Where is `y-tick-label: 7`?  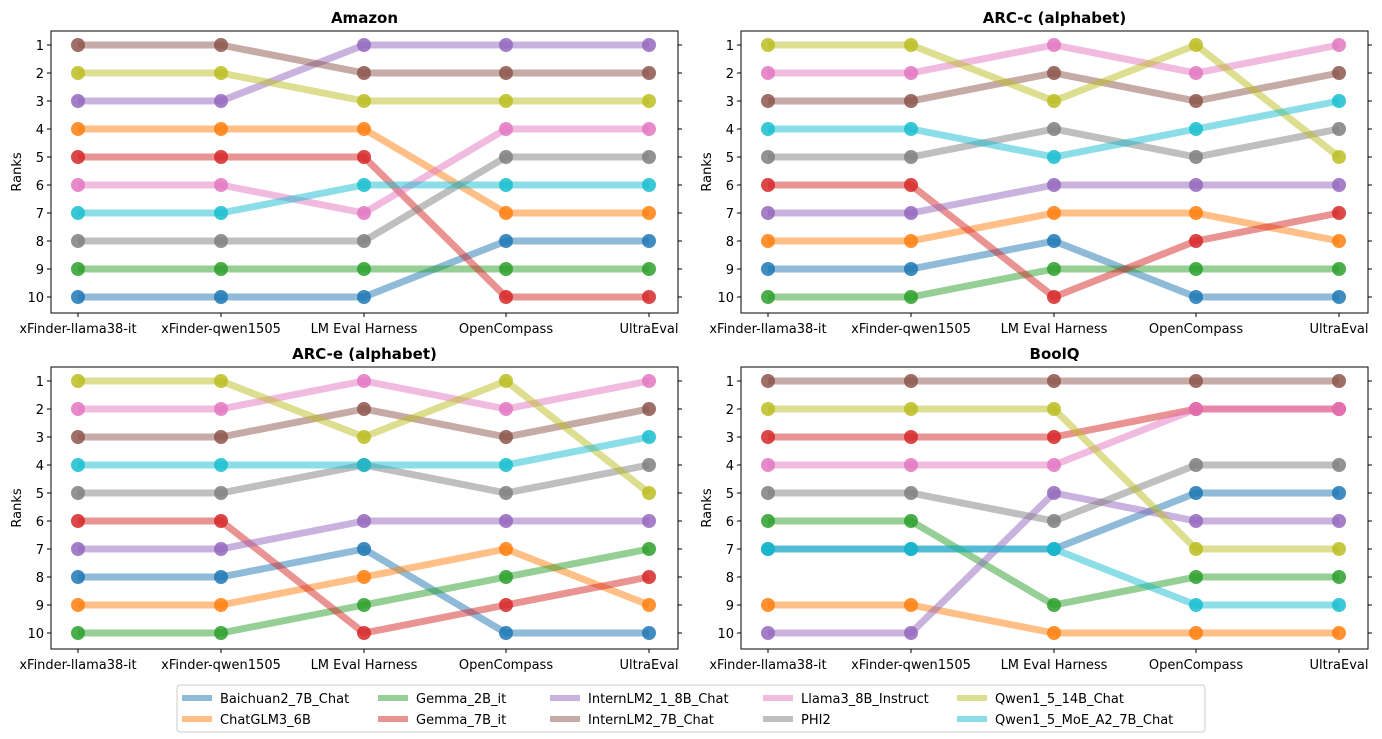 y-tick-label: 7 is located at coordinates (730, 550).